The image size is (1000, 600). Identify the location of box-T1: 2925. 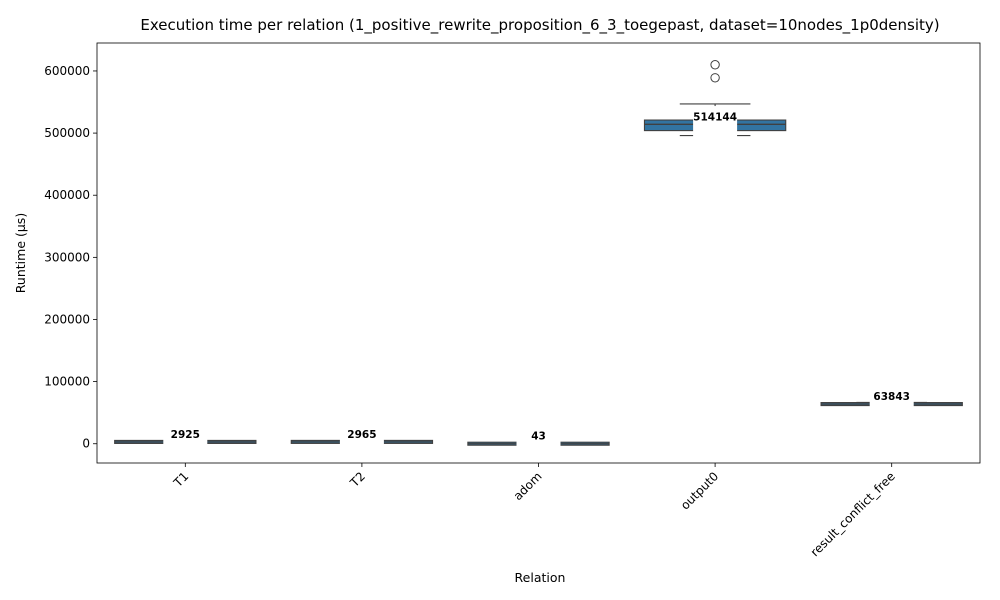
(185, 442).